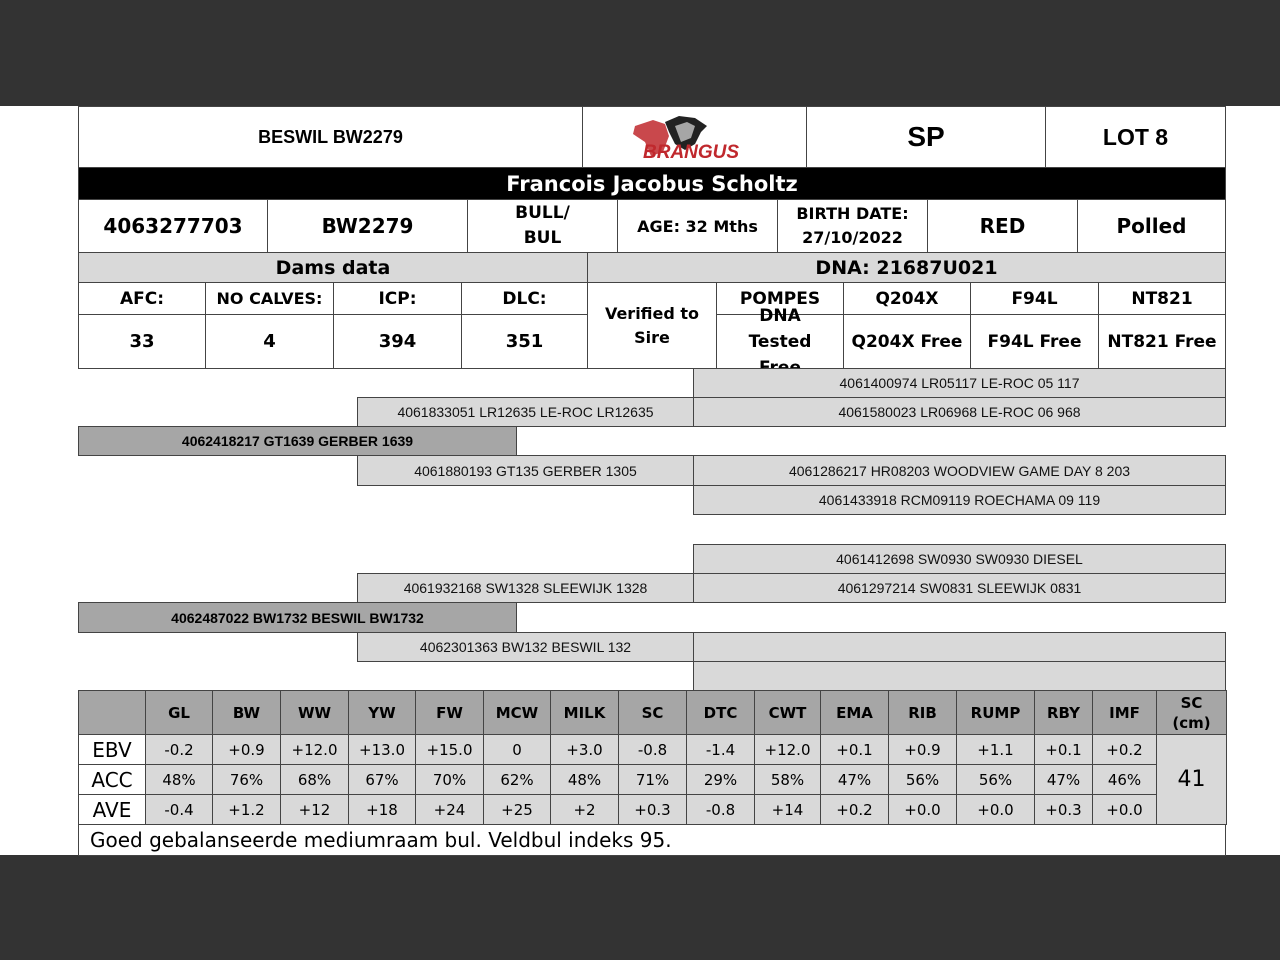 The width and height of the screenshot is (1280, 960). What do you see at coordinates (907, 341) in the screenshot?
I see `dna-value-q204x: Q204X Free` at bounding box center [907, 341].